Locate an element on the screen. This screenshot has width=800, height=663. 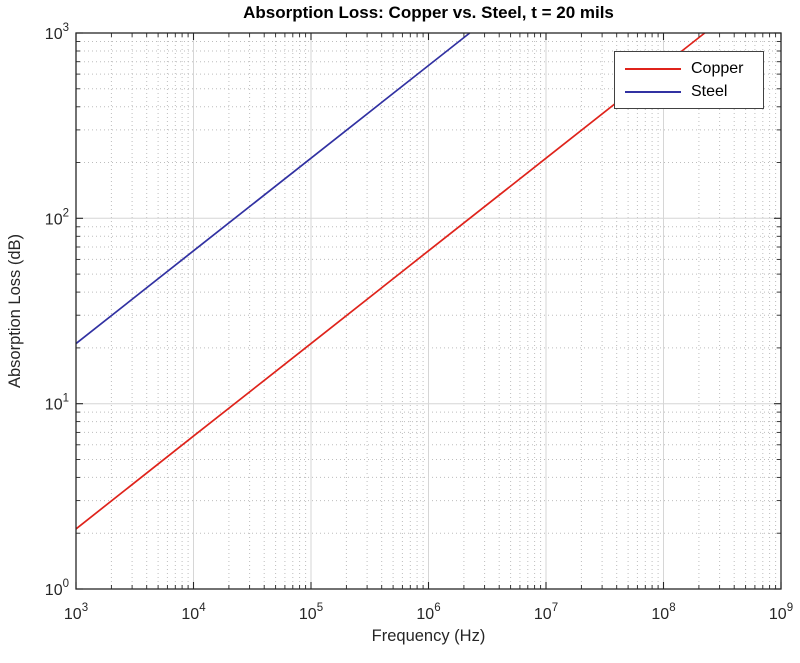
svg-text: 10² is located at coordinates (57, 217).